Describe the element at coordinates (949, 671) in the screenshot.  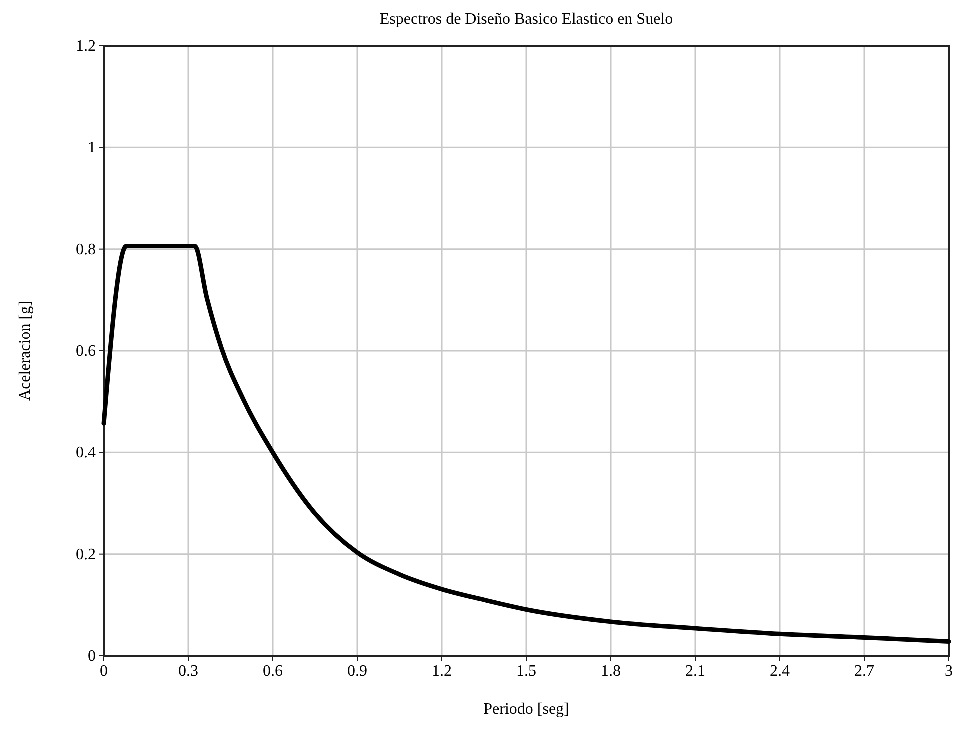
I see `x-tick-label: 3` at that location.